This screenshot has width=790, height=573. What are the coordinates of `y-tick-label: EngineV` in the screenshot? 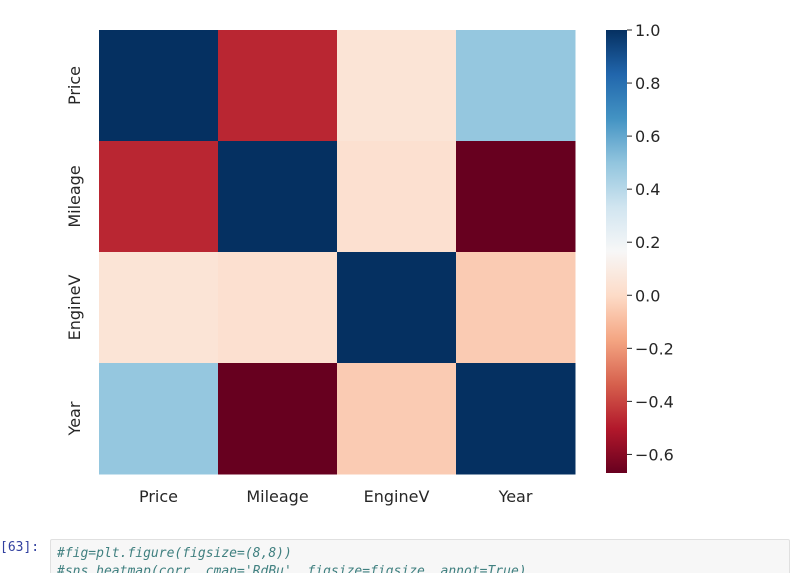 It's located at (74, 308).